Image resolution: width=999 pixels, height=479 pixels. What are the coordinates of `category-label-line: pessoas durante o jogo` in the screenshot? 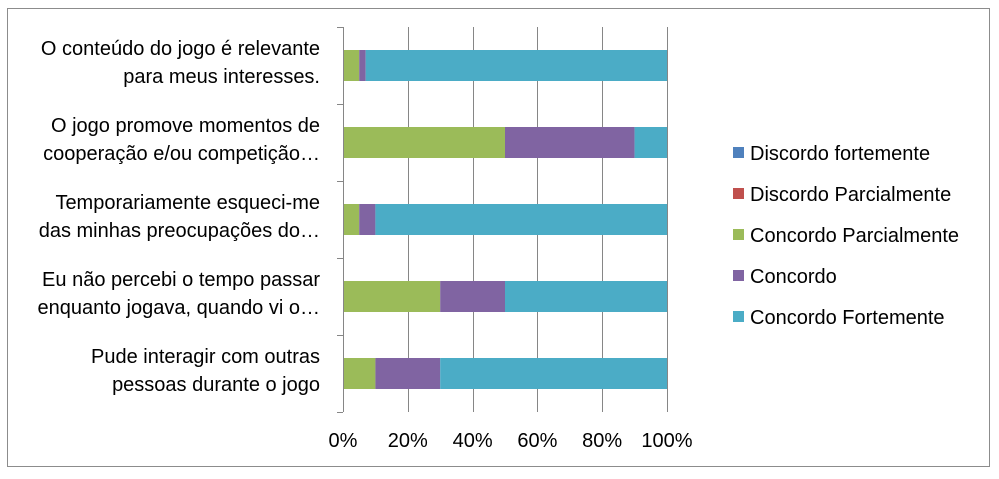 It's located at (216, 384).